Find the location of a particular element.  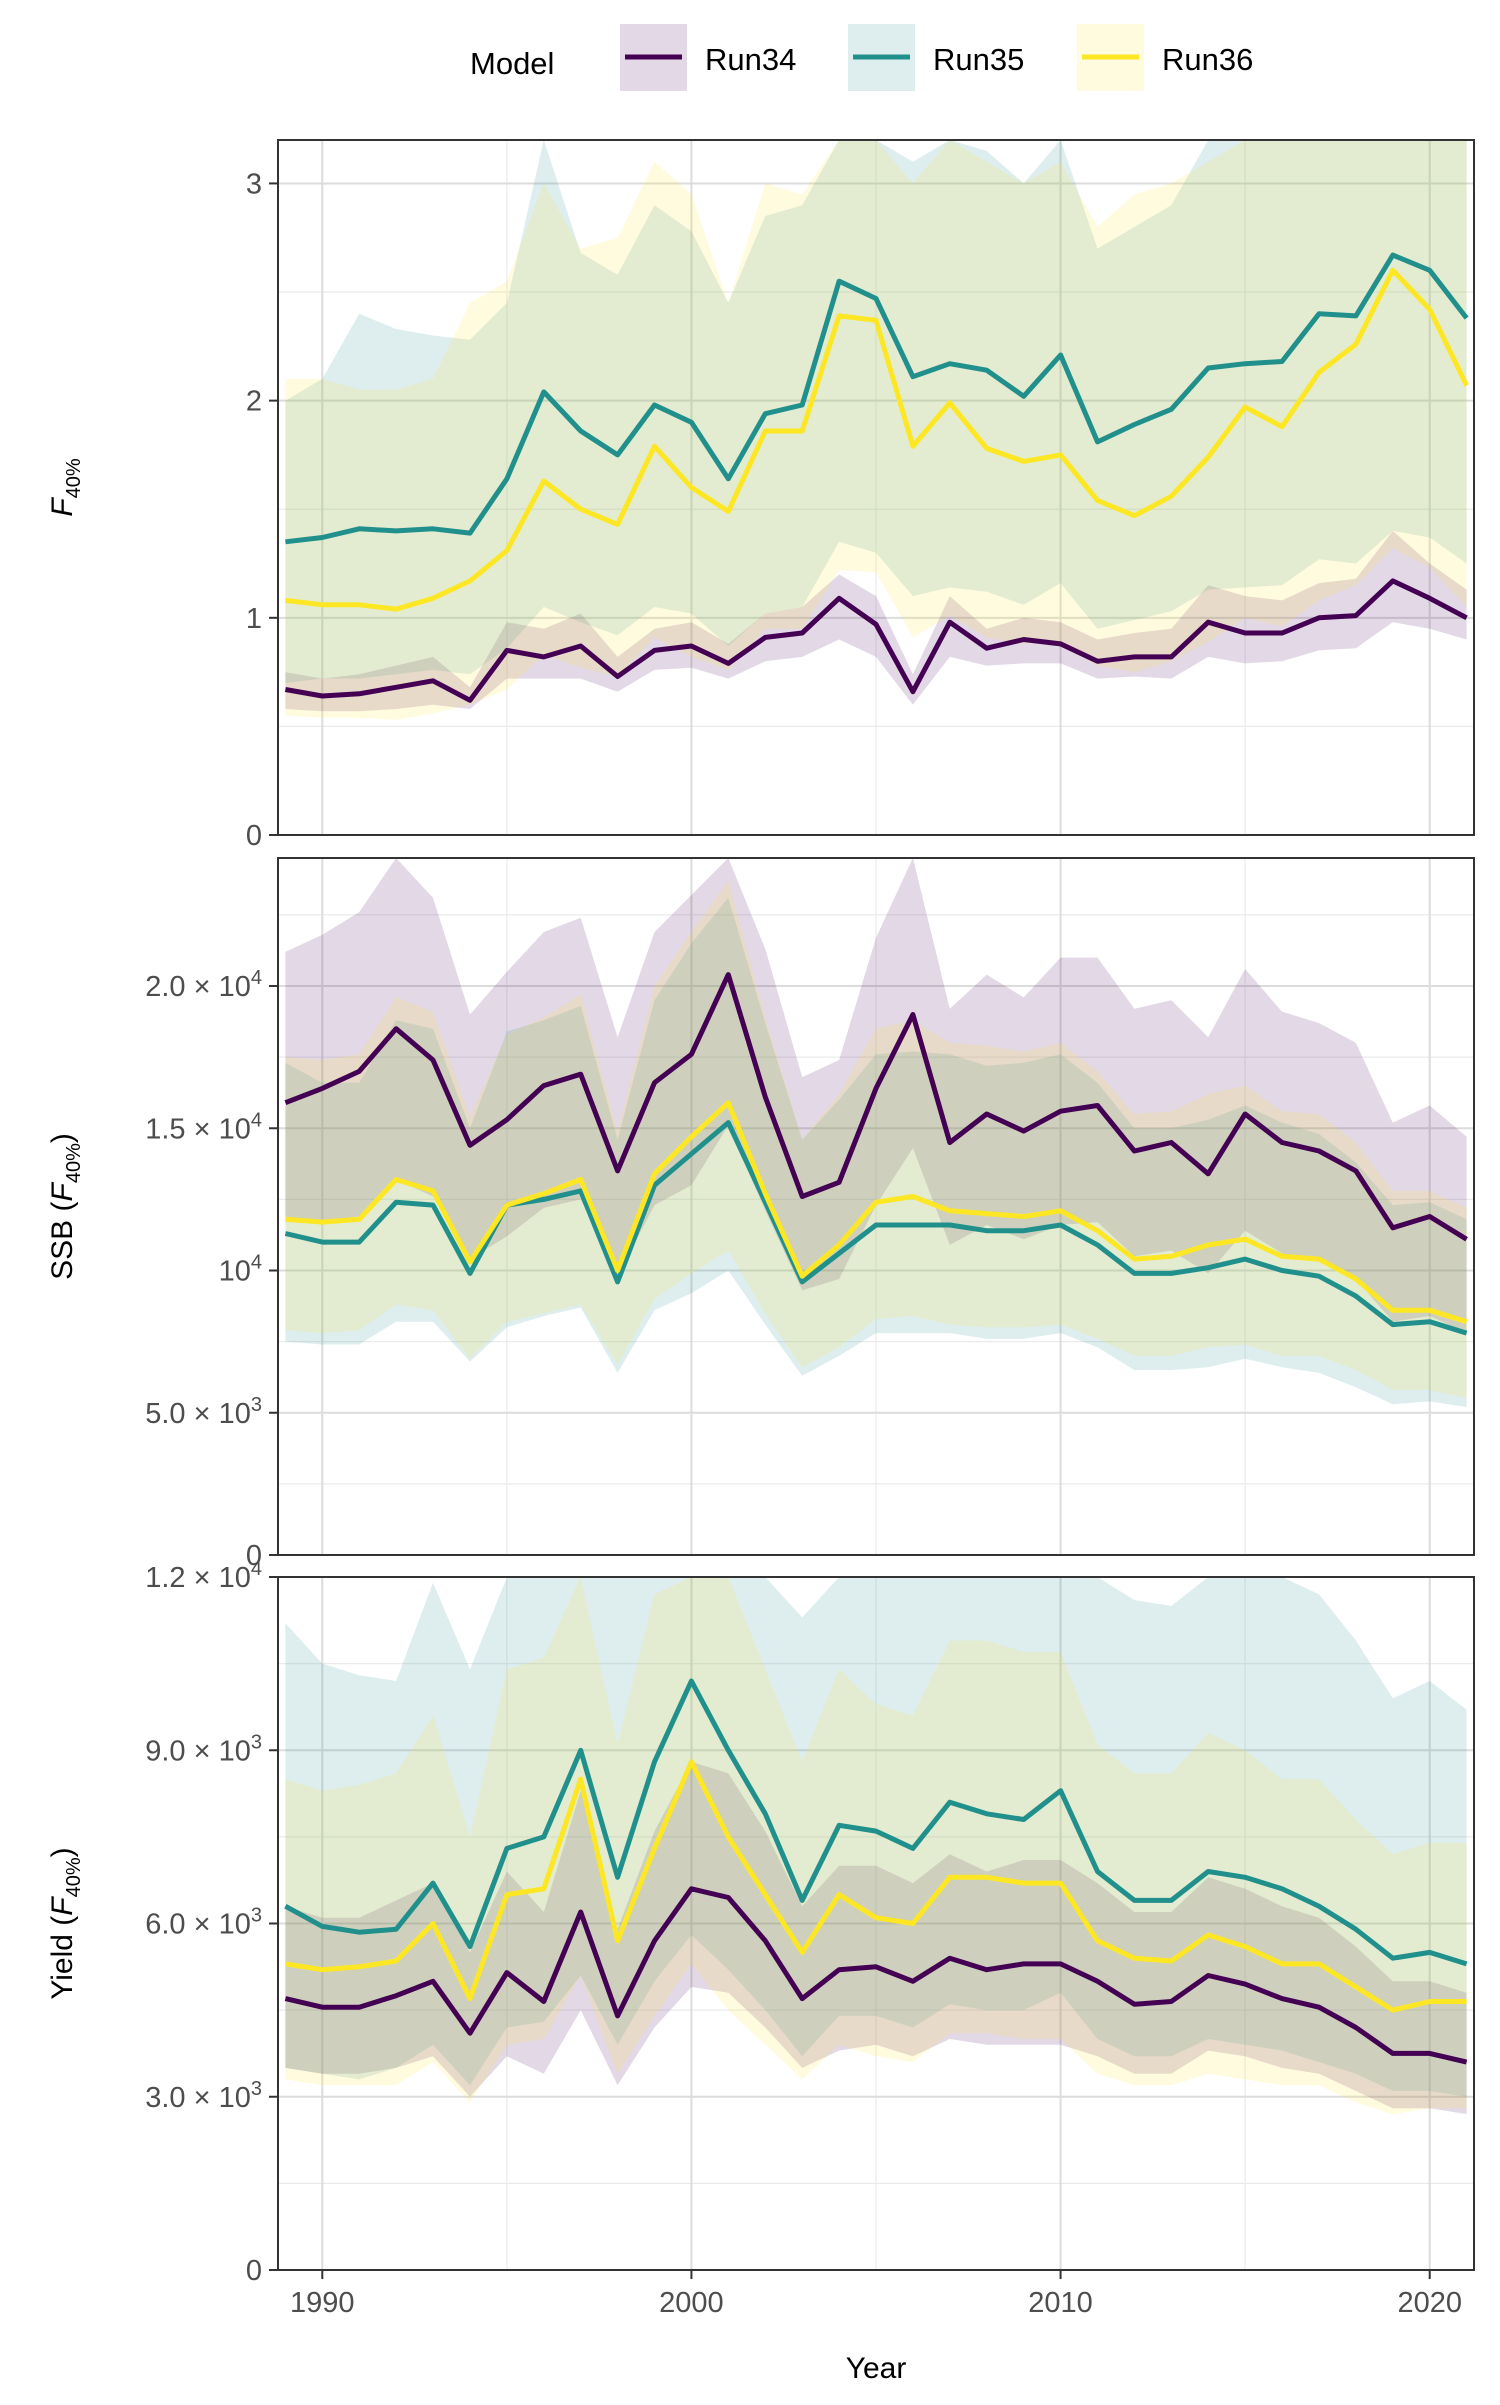

y-tick-label: 9.0 × 10³ is located at coordinates (203, 1749).